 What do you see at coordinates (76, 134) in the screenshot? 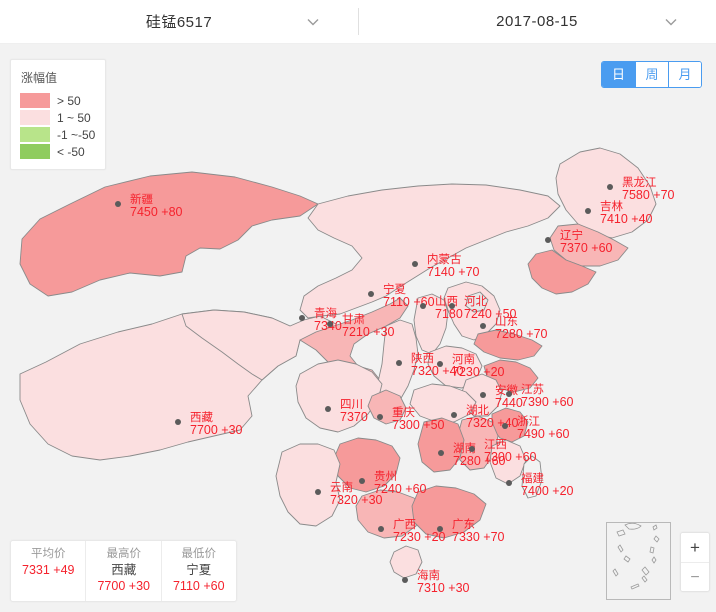
I see `legend-item-label: -1 ~-50` at bounding box center [76, 134].